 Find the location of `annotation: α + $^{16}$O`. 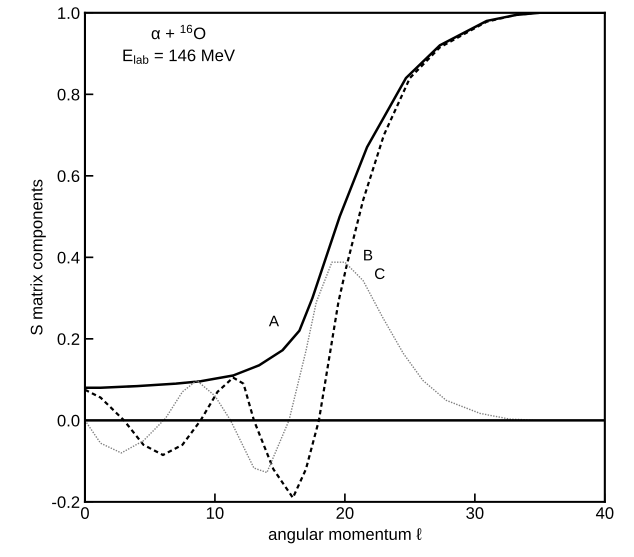

annotation: α + $^{16}$O is located at coordinates (179, 32).